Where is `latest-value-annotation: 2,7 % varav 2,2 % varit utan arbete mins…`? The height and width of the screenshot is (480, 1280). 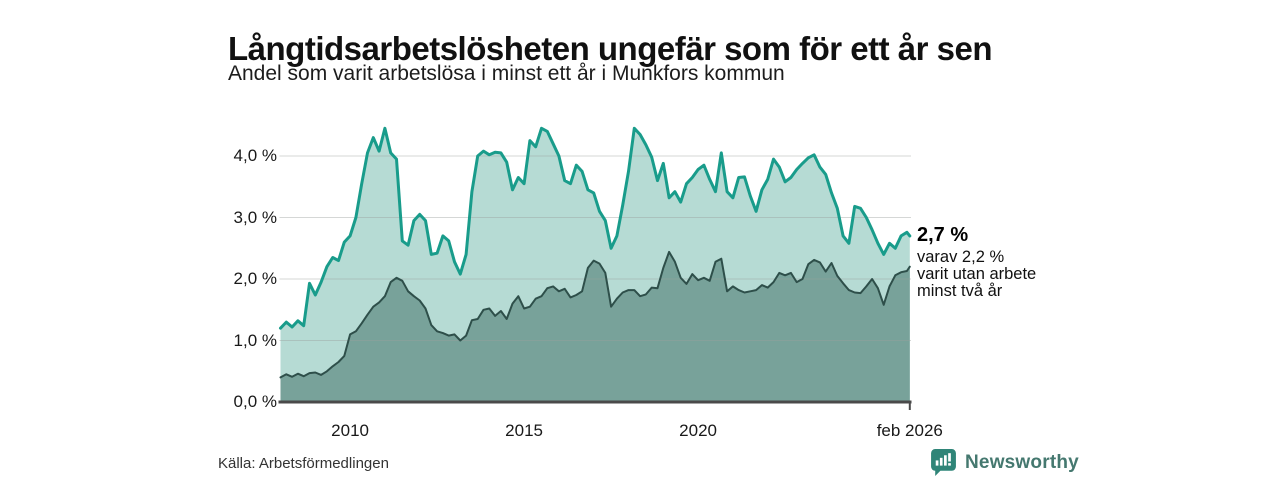
latest-value-annotation: 2,7 % varav 2,2 % varit utan arbete mins… is located at coordinates (992, 261).